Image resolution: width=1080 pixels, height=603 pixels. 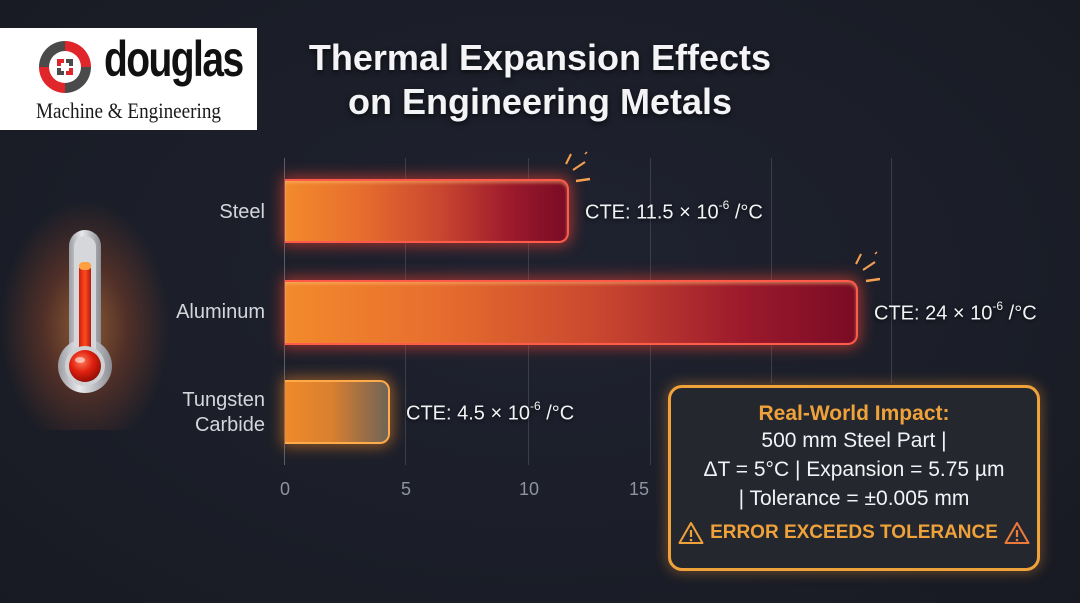 I want to click on warning-text: ERROR EXCEEDS TOLERANCE, so click(x=854, y=532).